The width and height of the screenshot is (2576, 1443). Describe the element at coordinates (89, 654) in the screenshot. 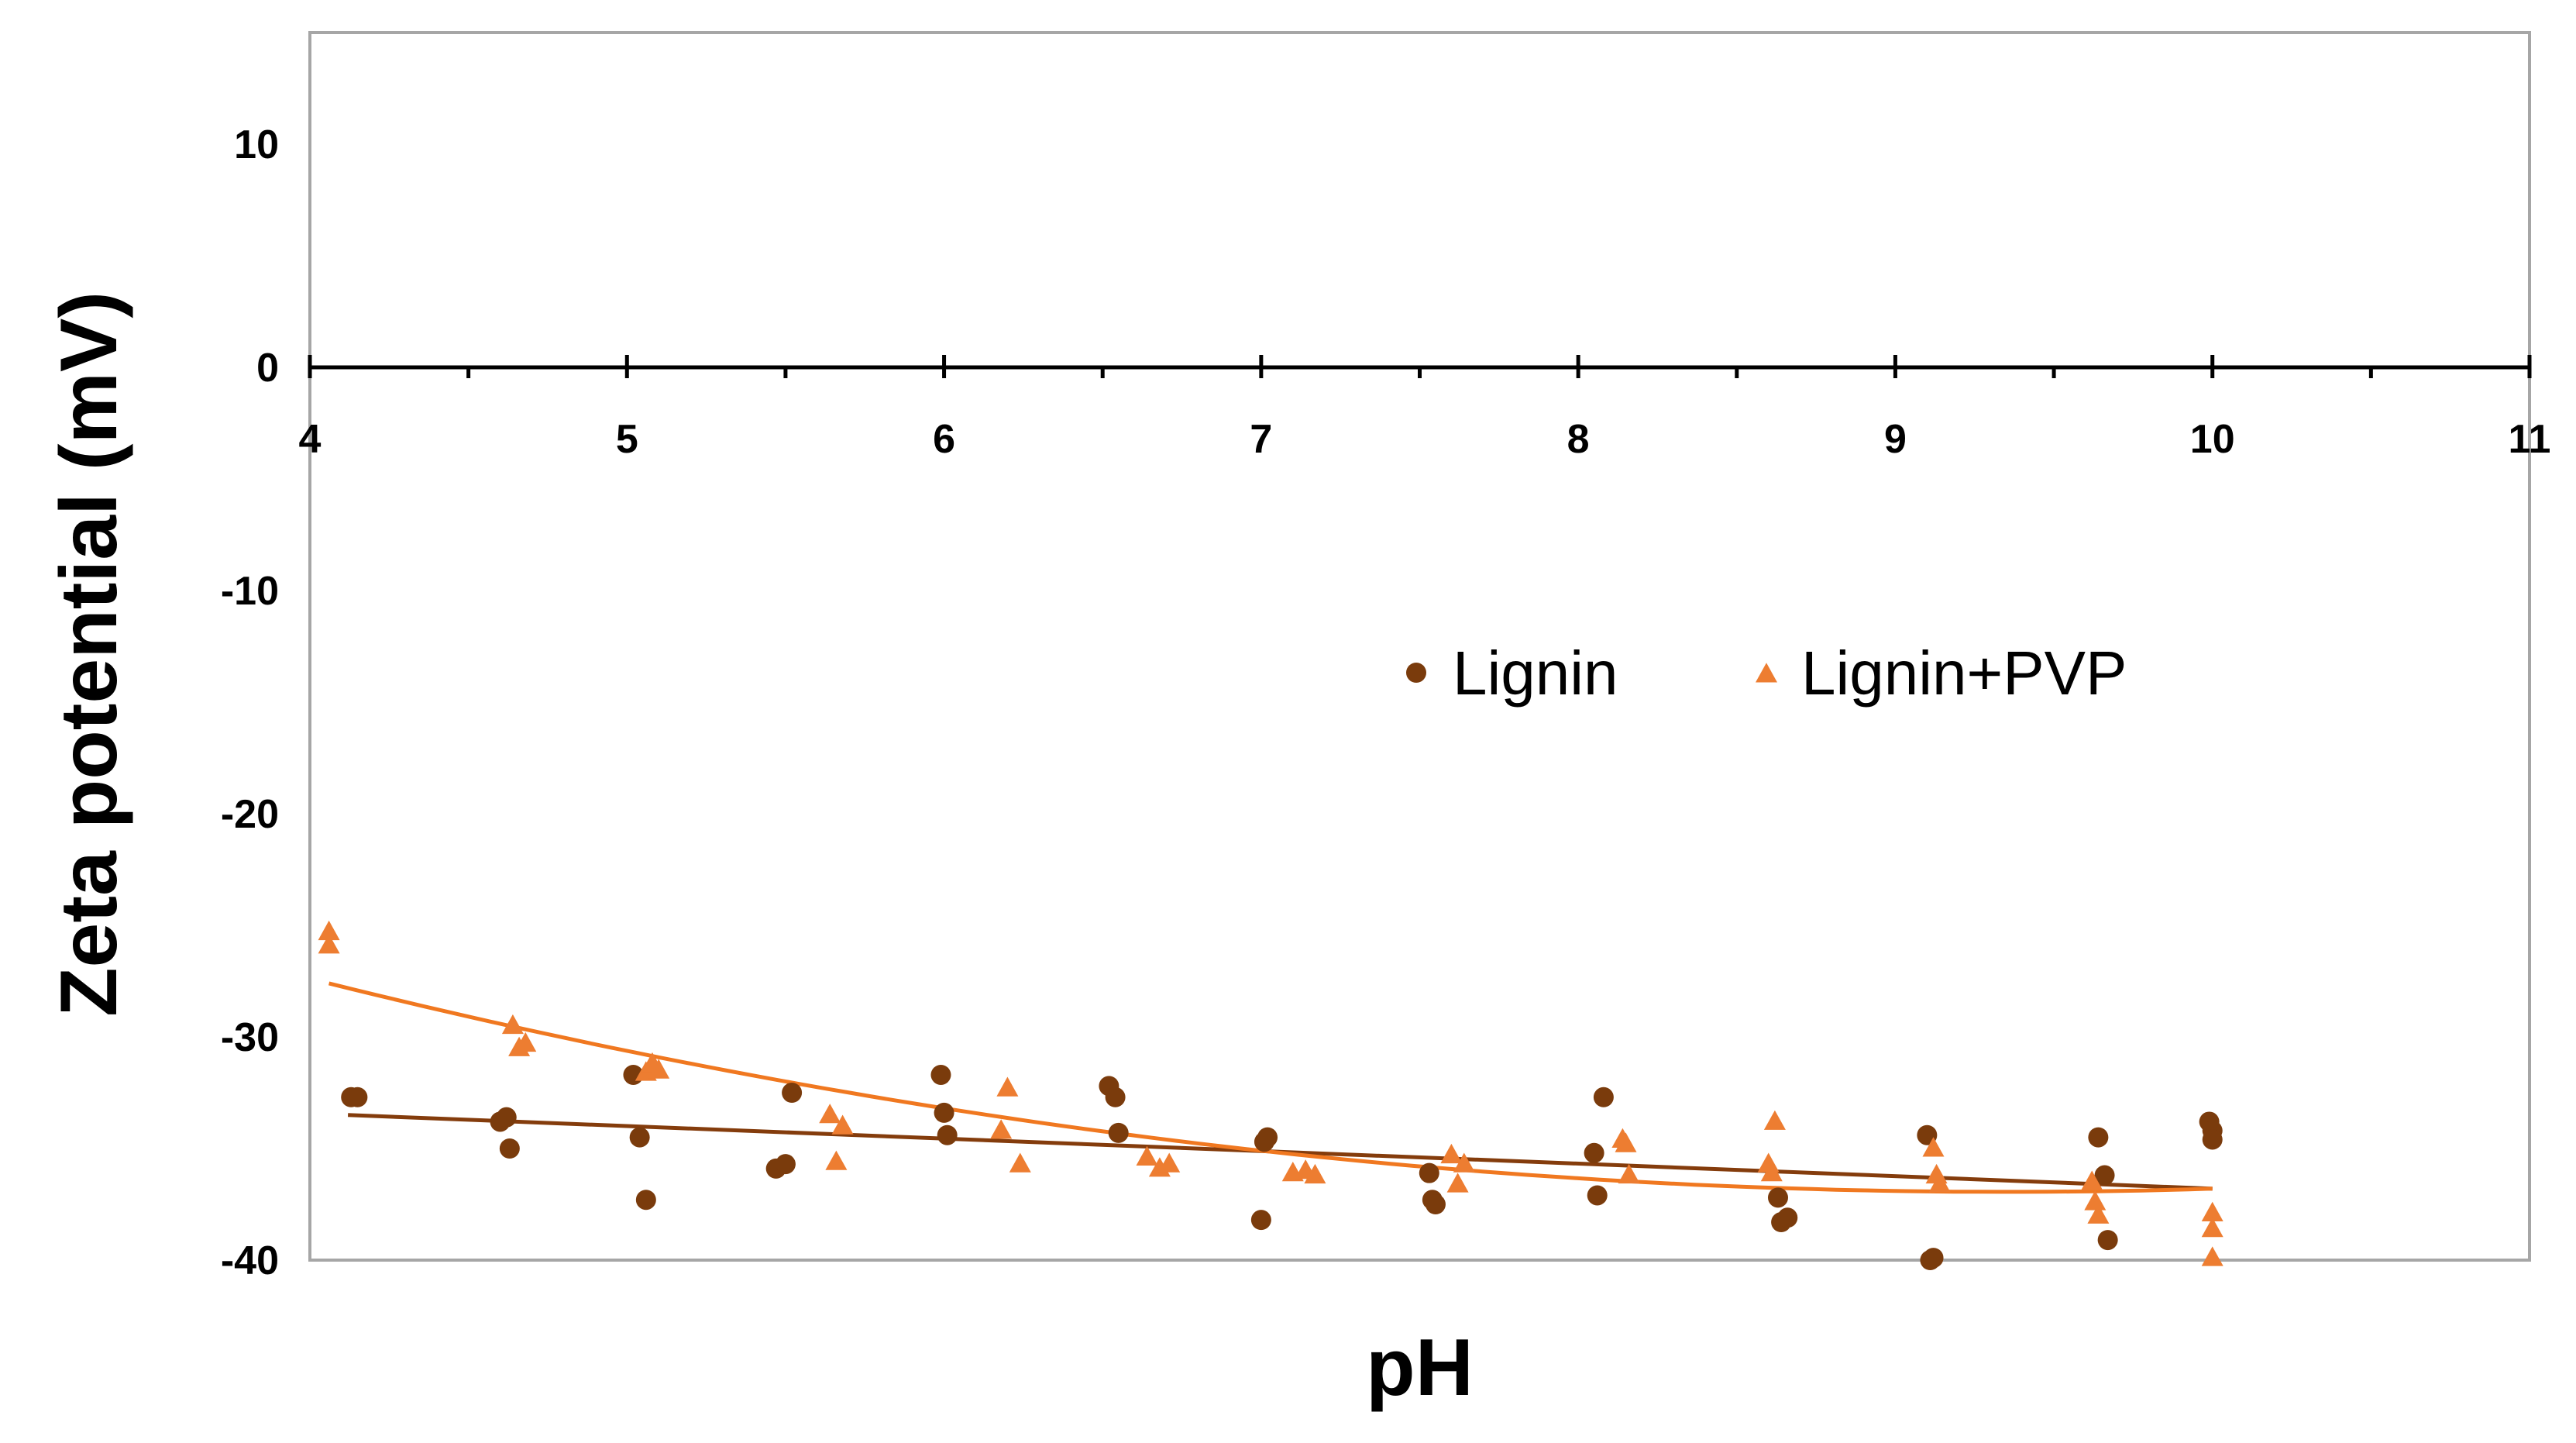

I see `y-axis-title: Zeta potential (mV)` at that location.